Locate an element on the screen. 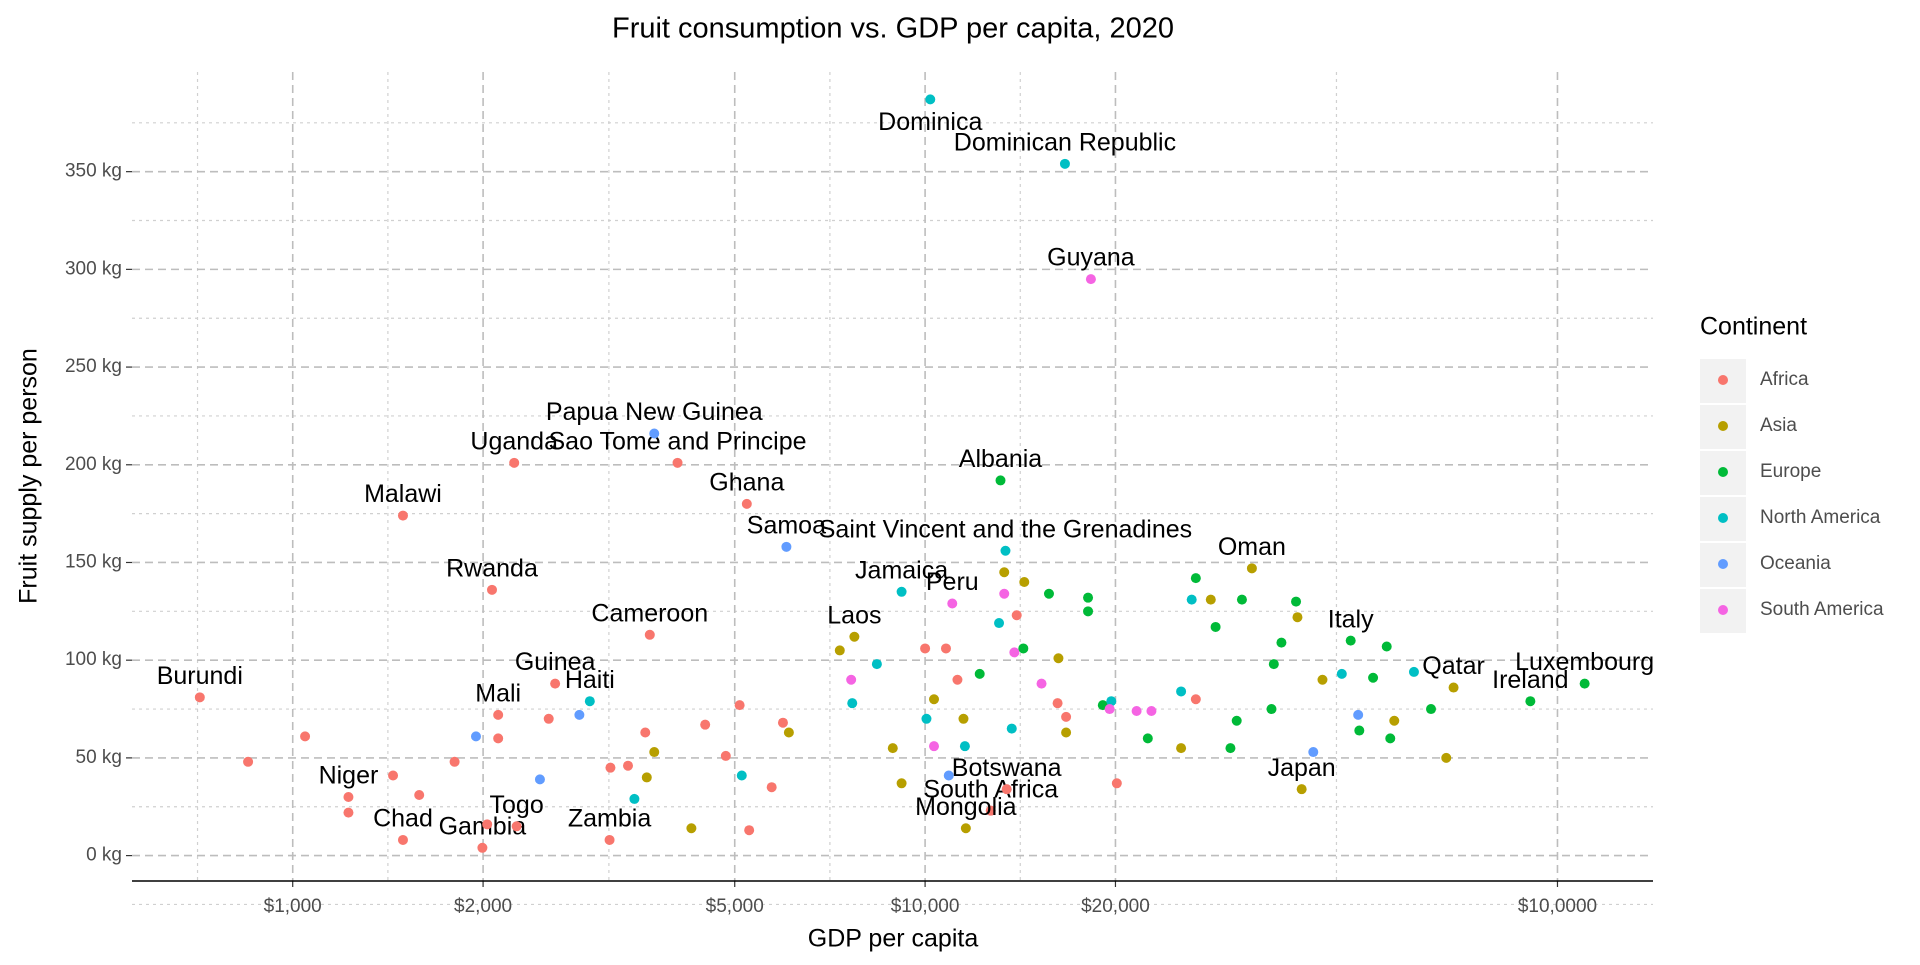  legend-title: Continent is located at coordinates (1753, 327).